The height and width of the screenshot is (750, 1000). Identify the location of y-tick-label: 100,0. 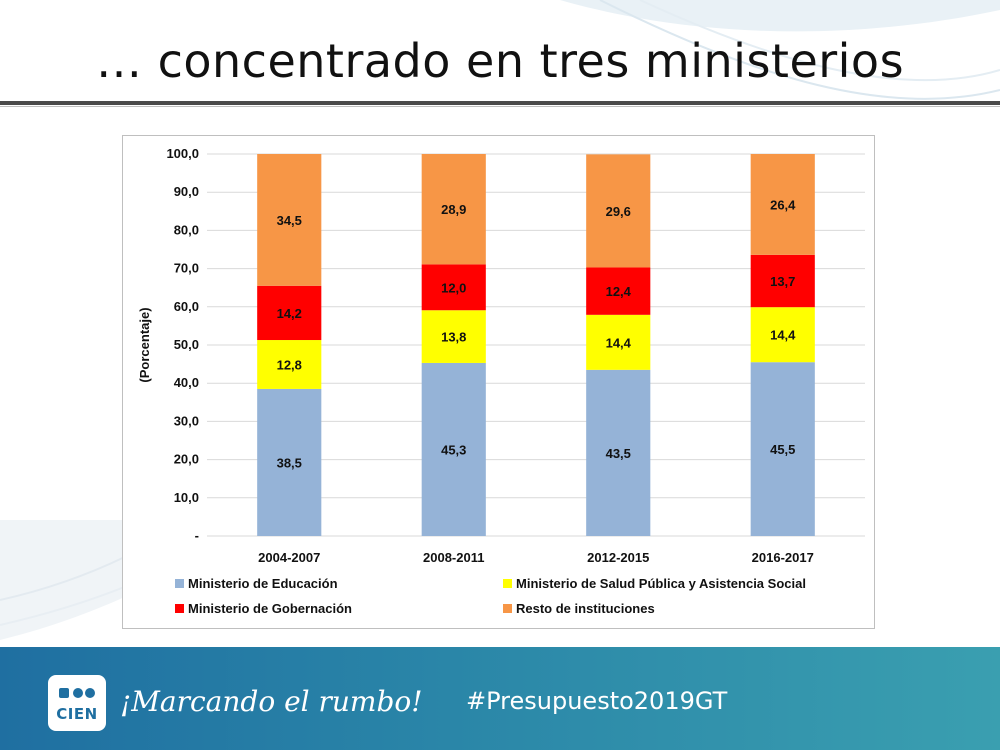
(182, 153).